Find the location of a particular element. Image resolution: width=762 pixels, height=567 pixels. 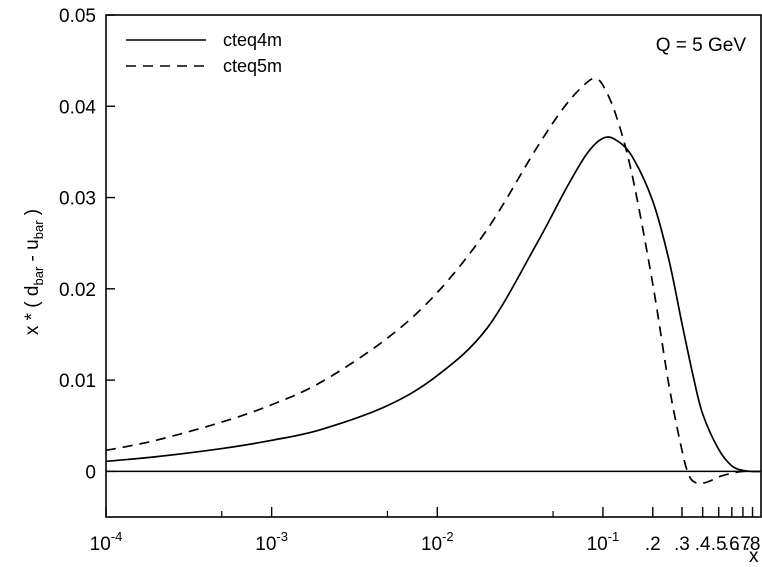

y-label-sub1: bar is located at coordinates (38, 275).